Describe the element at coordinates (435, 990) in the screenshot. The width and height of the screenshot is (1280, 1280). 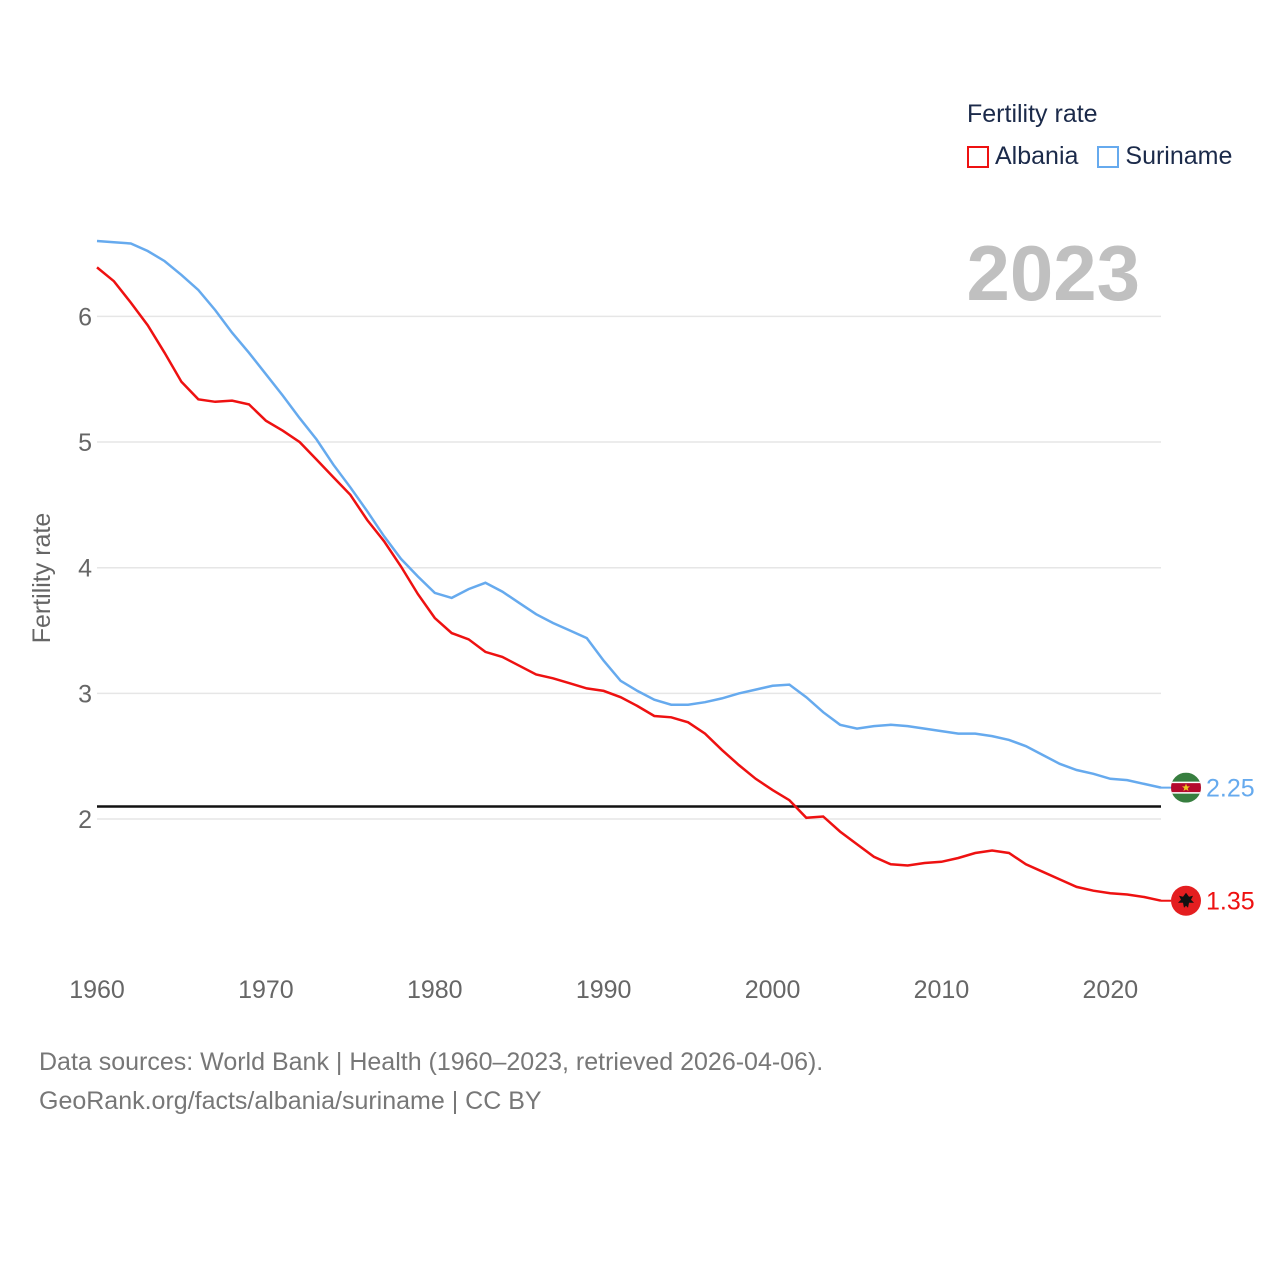
I see `x-tick-label: 1980` at that location.